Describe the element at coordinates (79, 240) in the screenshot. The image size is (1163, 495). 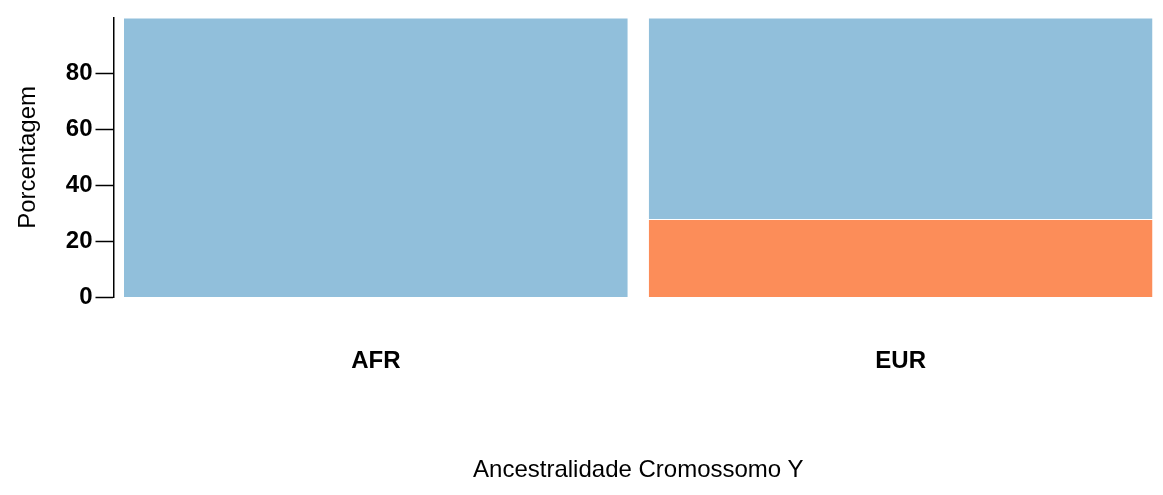
I see `y-tick-label: 20` at that location.